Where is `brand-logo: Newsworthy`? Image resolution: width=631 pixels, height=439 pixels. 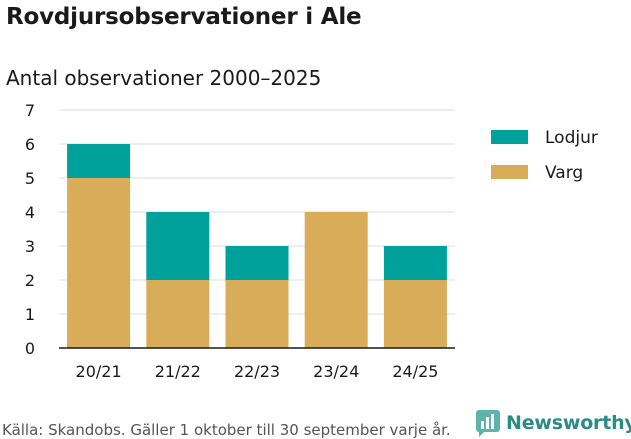
brand-logo: Newsworthy is located at coordinates (553, 423).